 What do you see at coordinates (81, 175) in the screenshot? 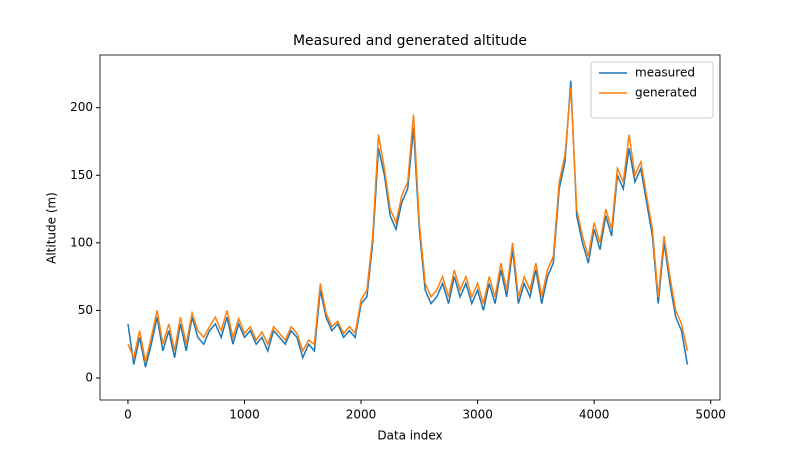
I see `y-tick-label: 150` at bounding box center [81, 175].